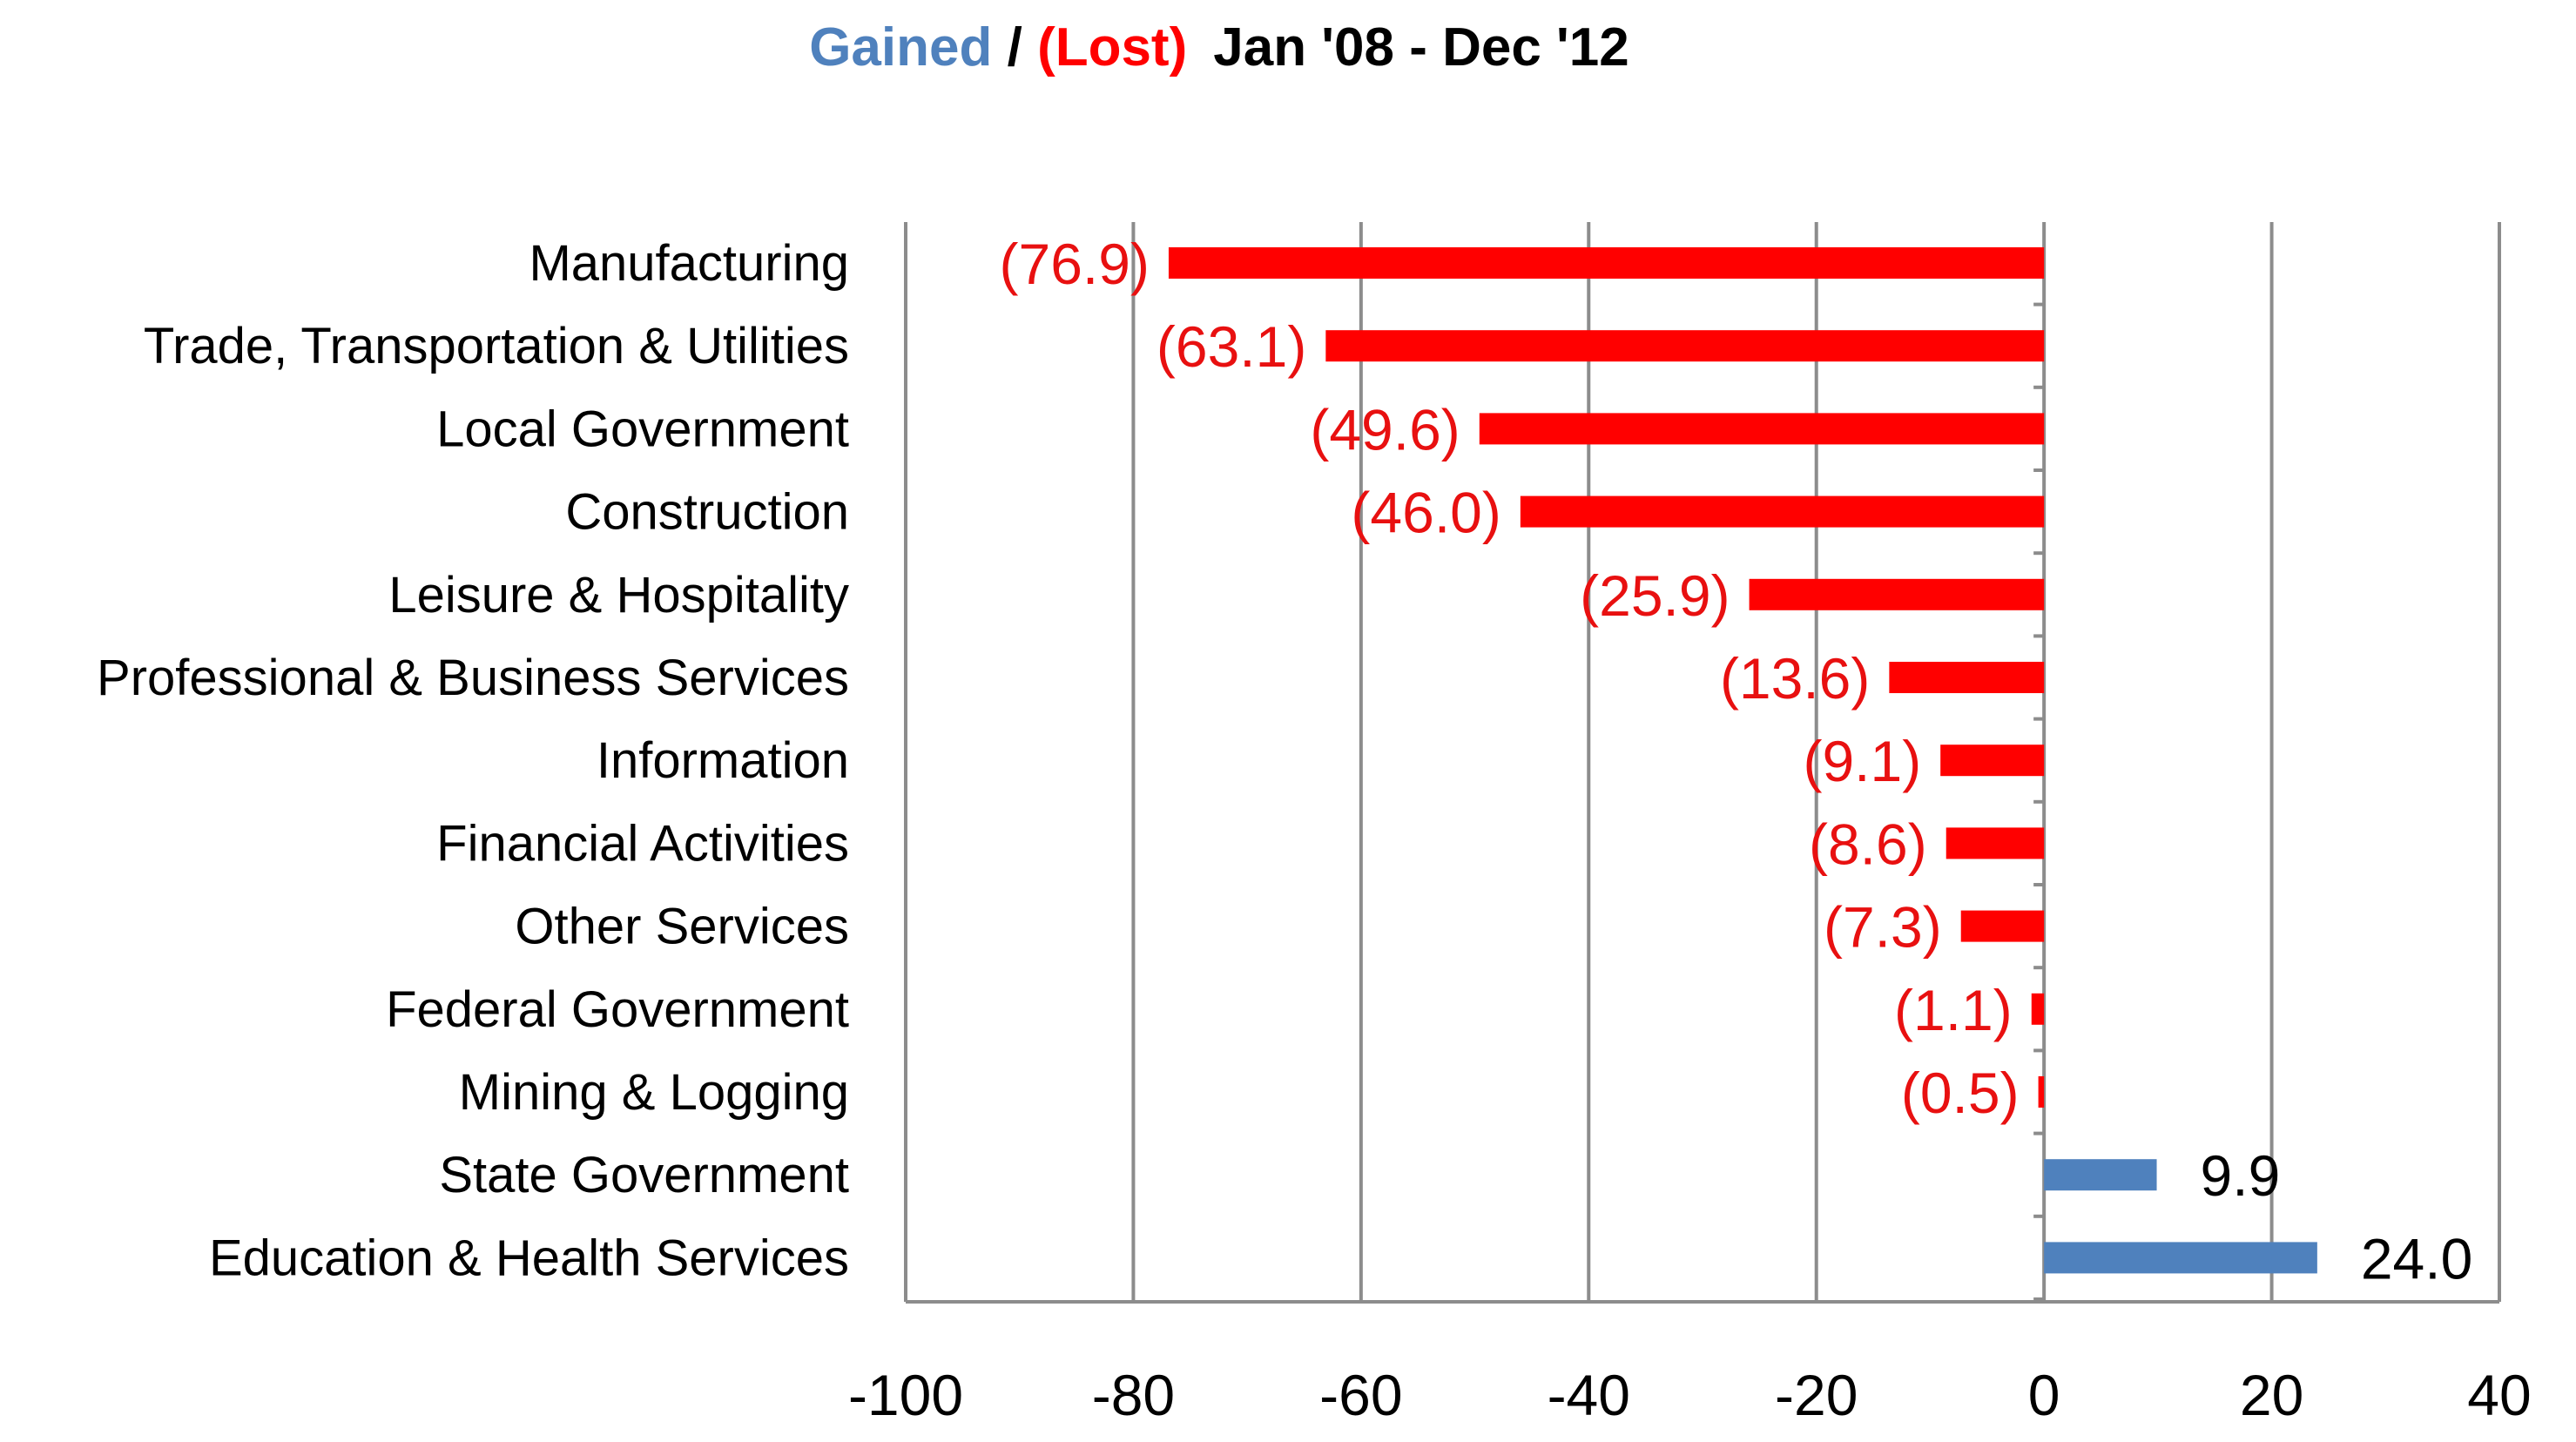  I want to click on data-label-2: (49.6), so click(1385, 429).